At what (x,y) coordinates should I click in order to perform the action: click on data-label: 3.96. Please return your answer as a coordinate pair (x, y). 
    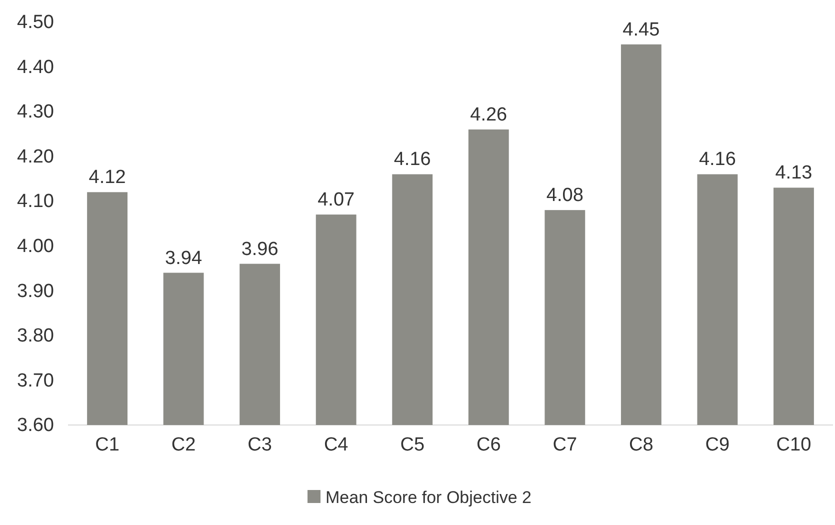
    Looking at the image, I should click on (259, 249).